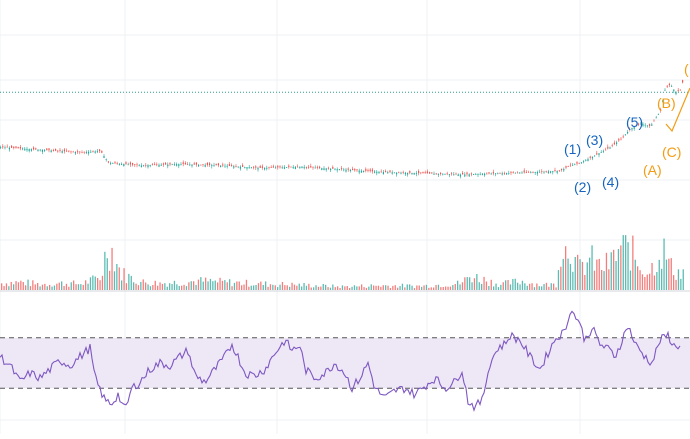 This screenshot has width=690, height=439. I want to click on wave-label-5: (5), so click(634, 122).